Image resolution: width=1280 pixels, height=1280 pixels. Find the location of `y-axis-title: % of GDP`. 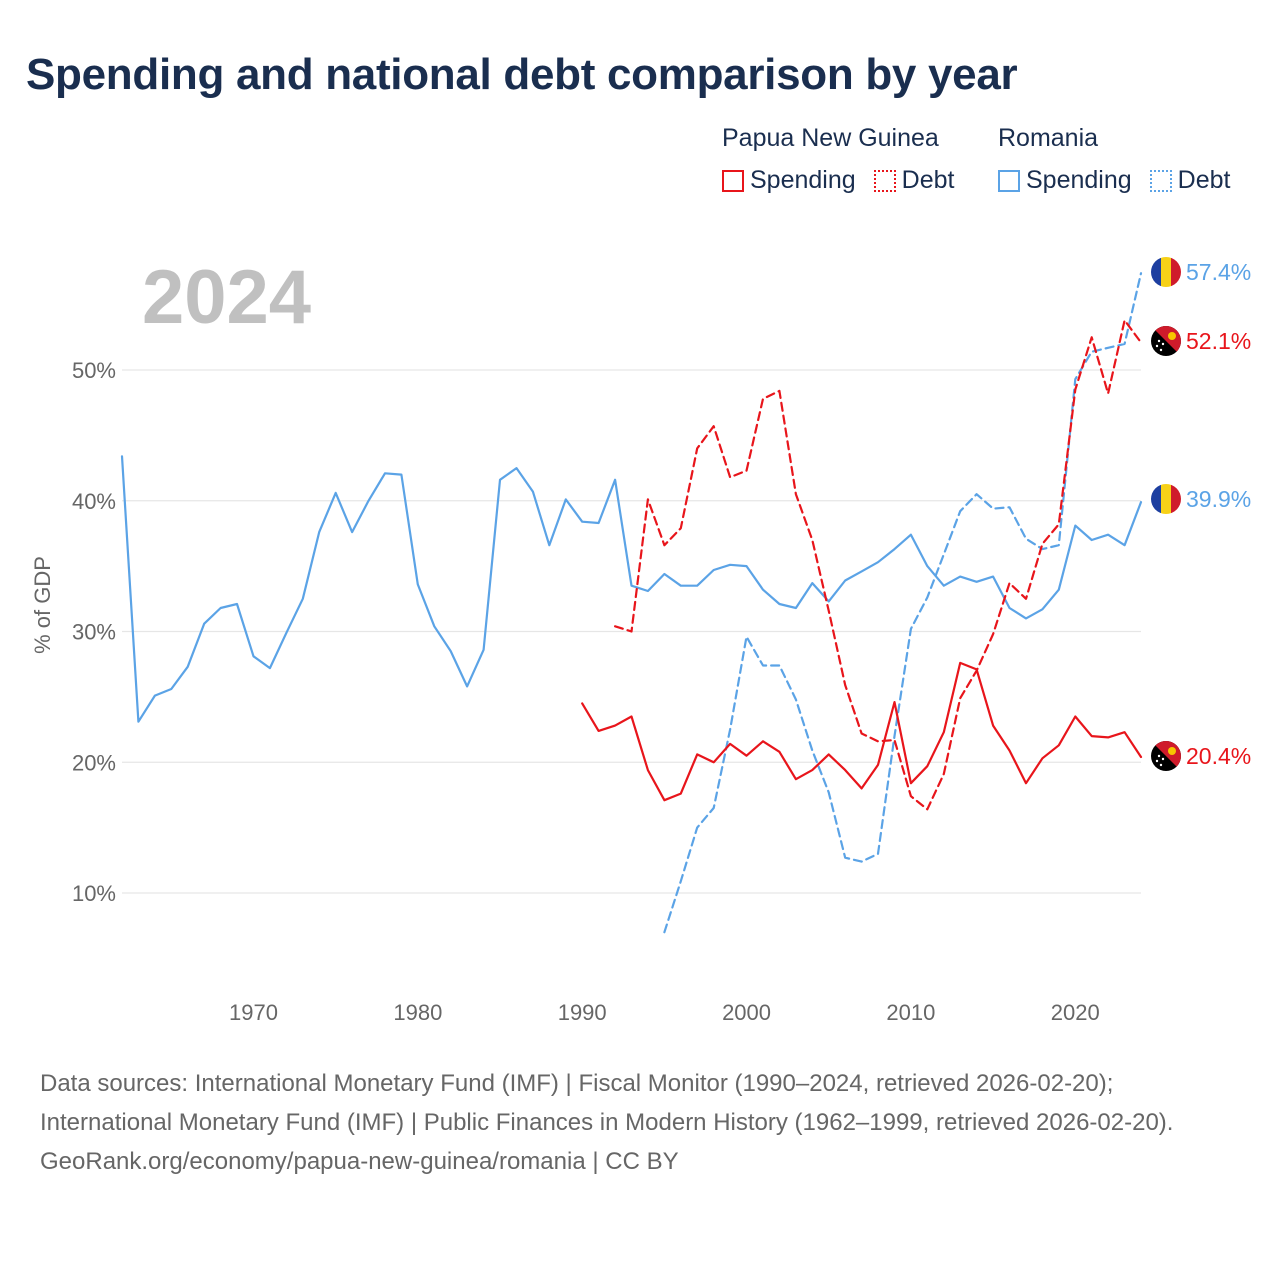

y-axis-title: % of GDP is located at coordinates (42, 605).